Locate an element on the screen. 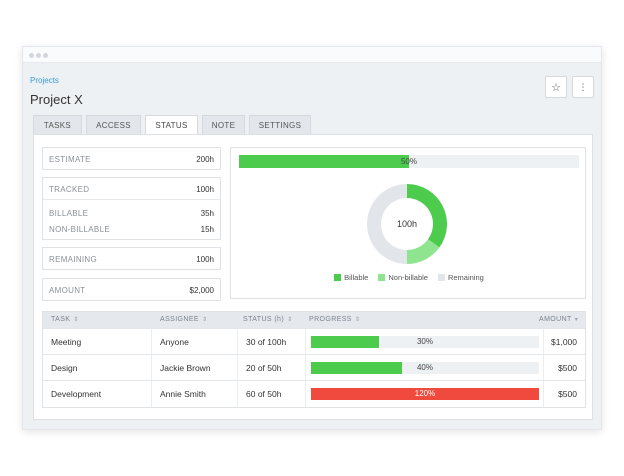 Image resolution: width=624 pixels, height=476 pixels. task-progress-label: 120% is located at coordinates (425, 393).